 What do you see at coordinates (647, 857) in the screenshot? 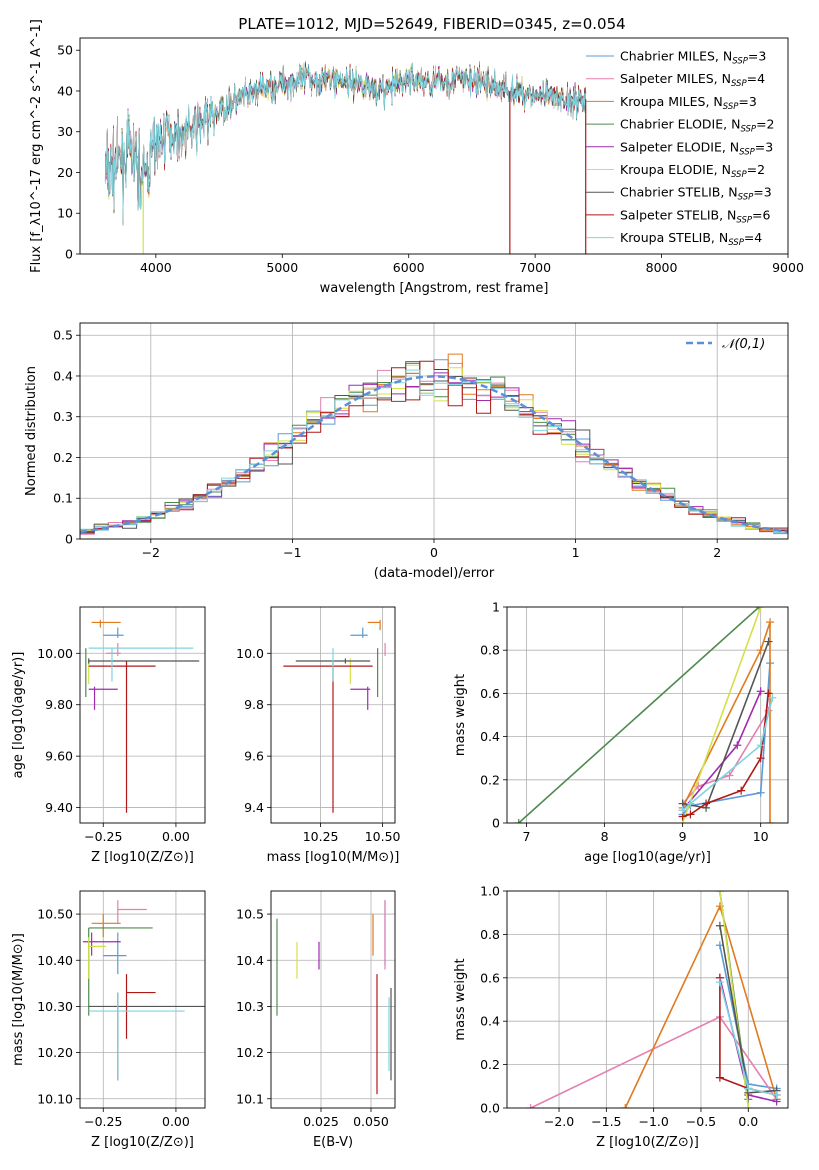
I see `axis-label-x: age [log10(age/yr)]` at bounding box center [647, 857].